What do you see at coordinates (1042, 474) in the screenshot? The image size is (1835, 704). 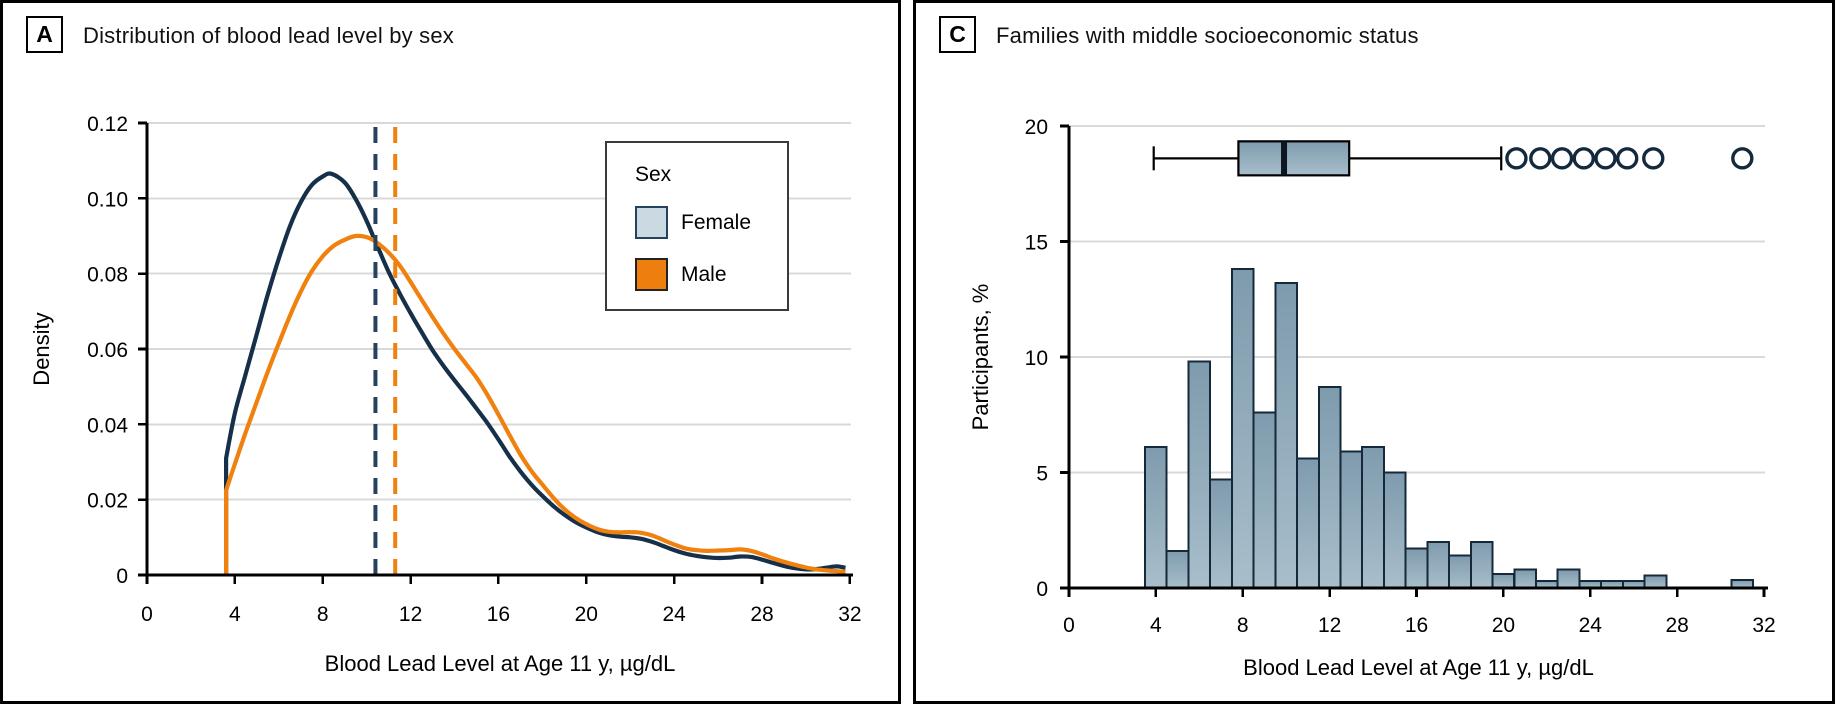 I see `y-tick-label: 5` at bounding box center [1042, 474].